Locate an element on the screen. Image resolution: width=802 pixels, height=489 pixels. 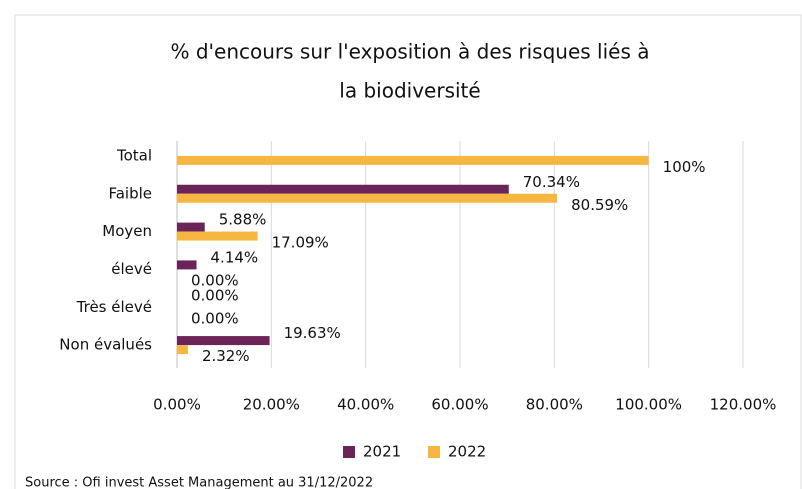
x-tick-label: 60.00% is located at coordinates (459, 405).